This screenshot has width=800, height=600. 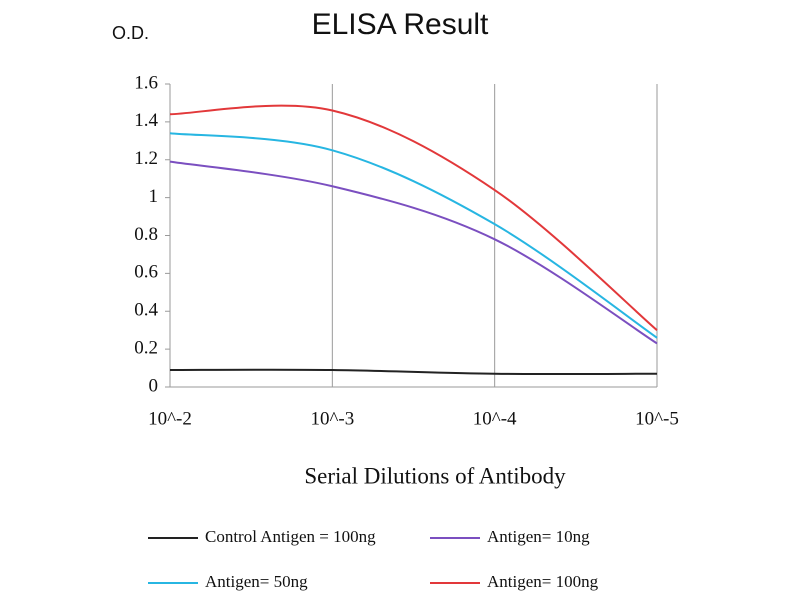 What do you see at coordinates (146, 120) in the screenshot?
I see `y-tick-label: 1.4` at bounding box center [146, 120].